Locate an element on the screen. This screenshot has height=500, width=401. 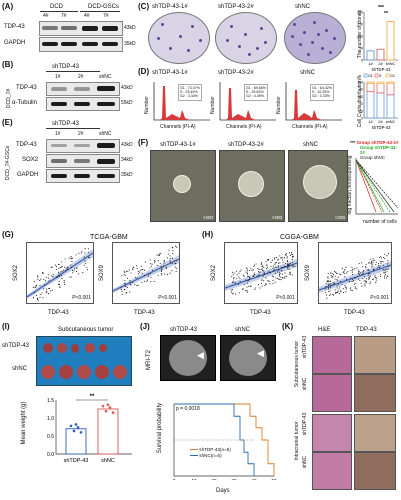
panel-label-i: (I) is located at coordinates (6, 326).